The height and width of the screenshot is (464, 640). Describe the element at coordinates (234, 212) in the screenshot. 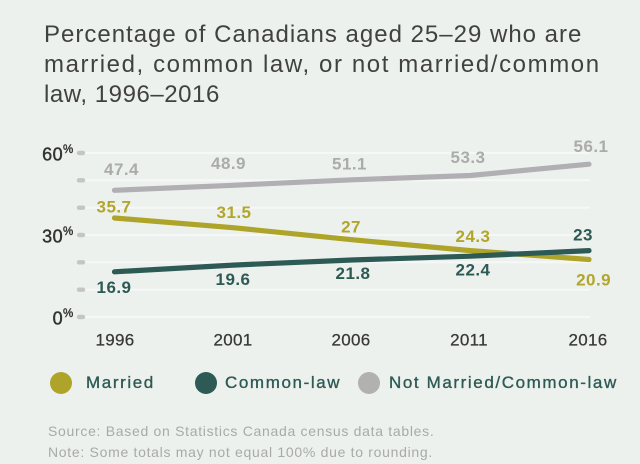

I see `svg-text: 31.5` at that location.